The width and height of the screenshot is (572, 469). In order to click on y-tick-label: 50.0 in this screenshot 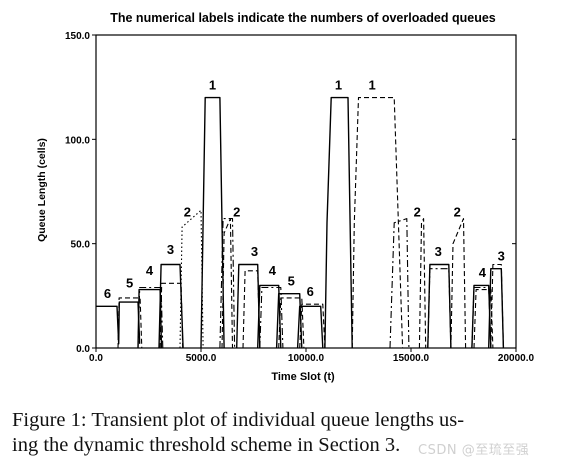, I will do `click(81, 245)`.